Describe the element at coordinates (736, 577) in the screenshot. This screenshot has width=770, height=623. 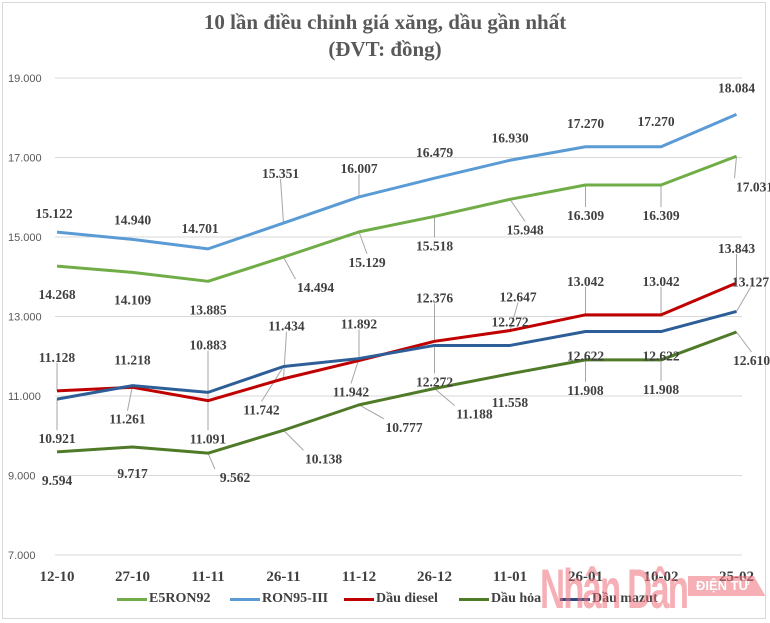
I see `x-tick-label: 25-02` at that location.